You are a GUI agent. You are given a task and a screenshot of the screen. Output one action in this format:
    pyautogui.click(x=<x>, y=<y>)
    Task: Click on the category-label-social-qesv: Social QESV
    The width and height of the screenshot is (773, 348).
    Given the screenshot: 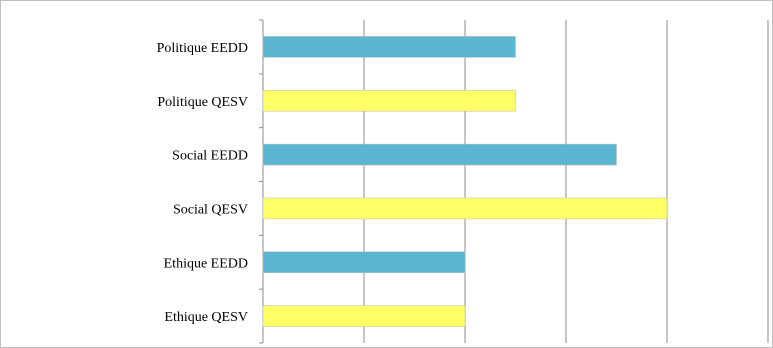 What is the action you would take?
    pyautogui.click(x=210, y=209)
    